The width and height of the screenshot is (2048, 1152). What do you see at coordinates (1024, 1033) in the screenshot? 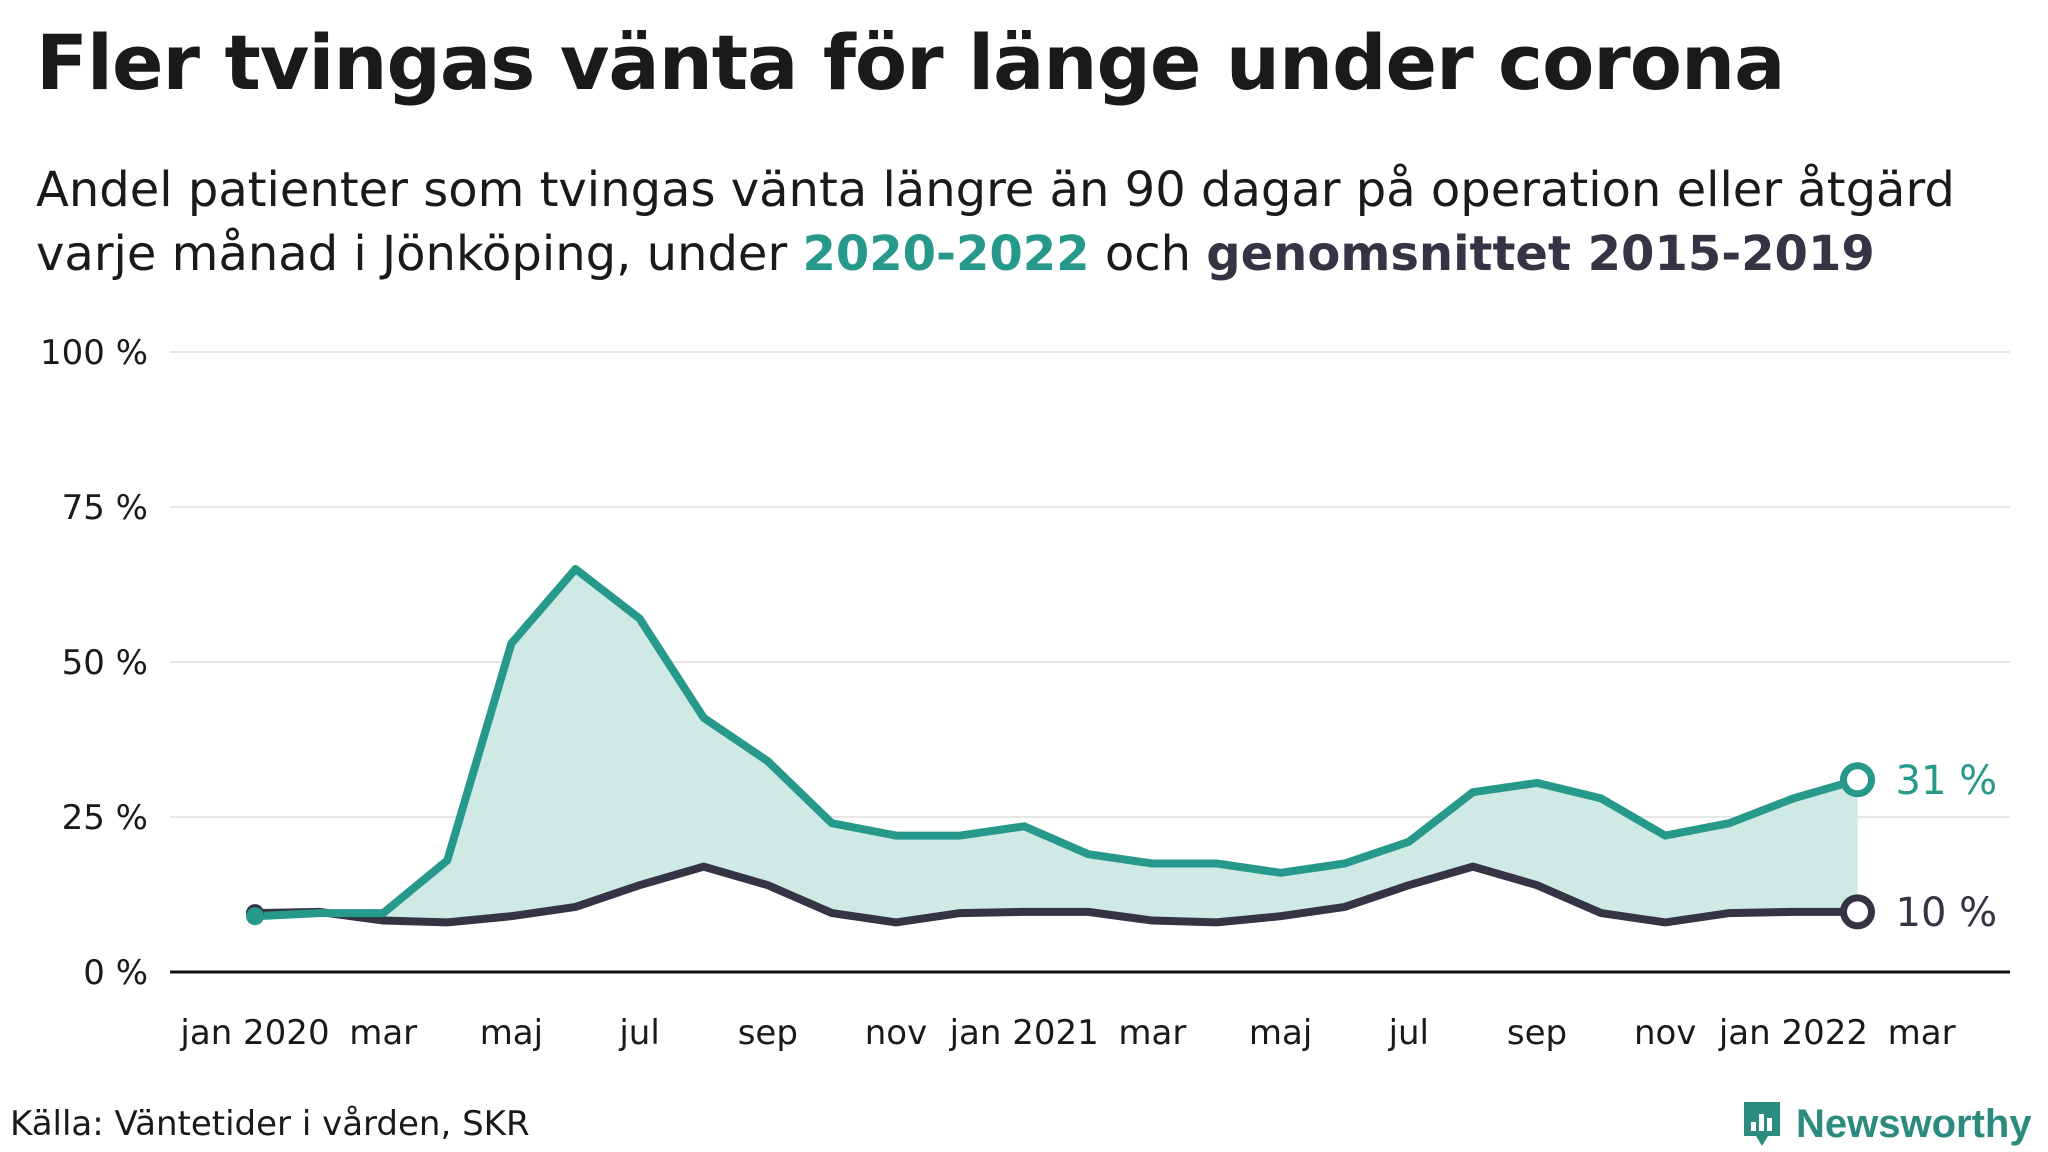
I see `x-tick-label: jan 2021` at bounding box center [1024, 1033].